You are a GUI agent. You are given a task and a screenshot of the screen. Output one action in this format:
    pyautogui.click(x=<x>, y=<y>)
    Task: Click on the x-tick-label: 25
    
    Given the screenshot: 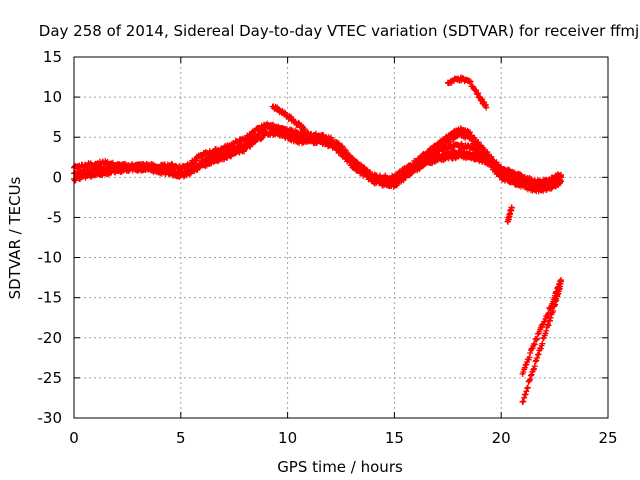 What is the action you would take?
    pyautogui.click(x=607, y=438)
    